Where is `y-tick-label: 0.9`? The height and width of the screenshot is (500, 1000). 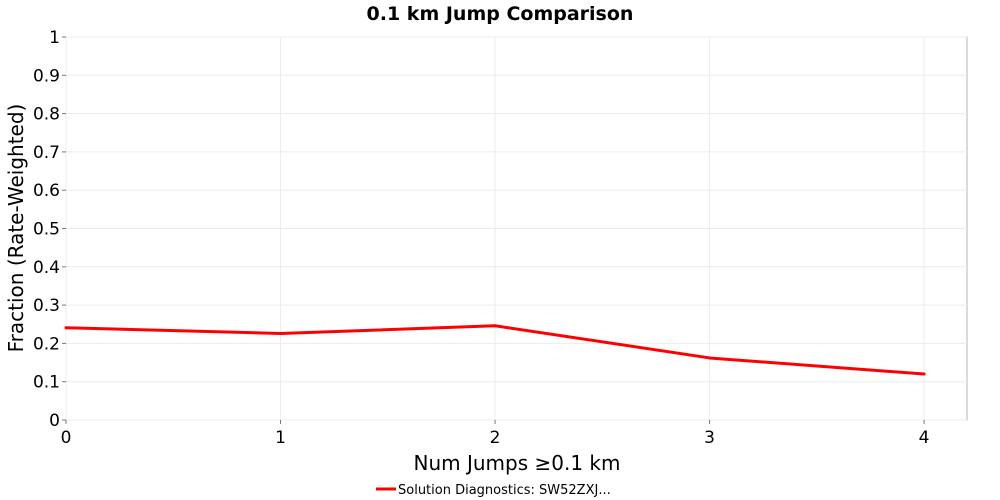
y-tick-label: 0.9 is located at coordinates (46, 76).